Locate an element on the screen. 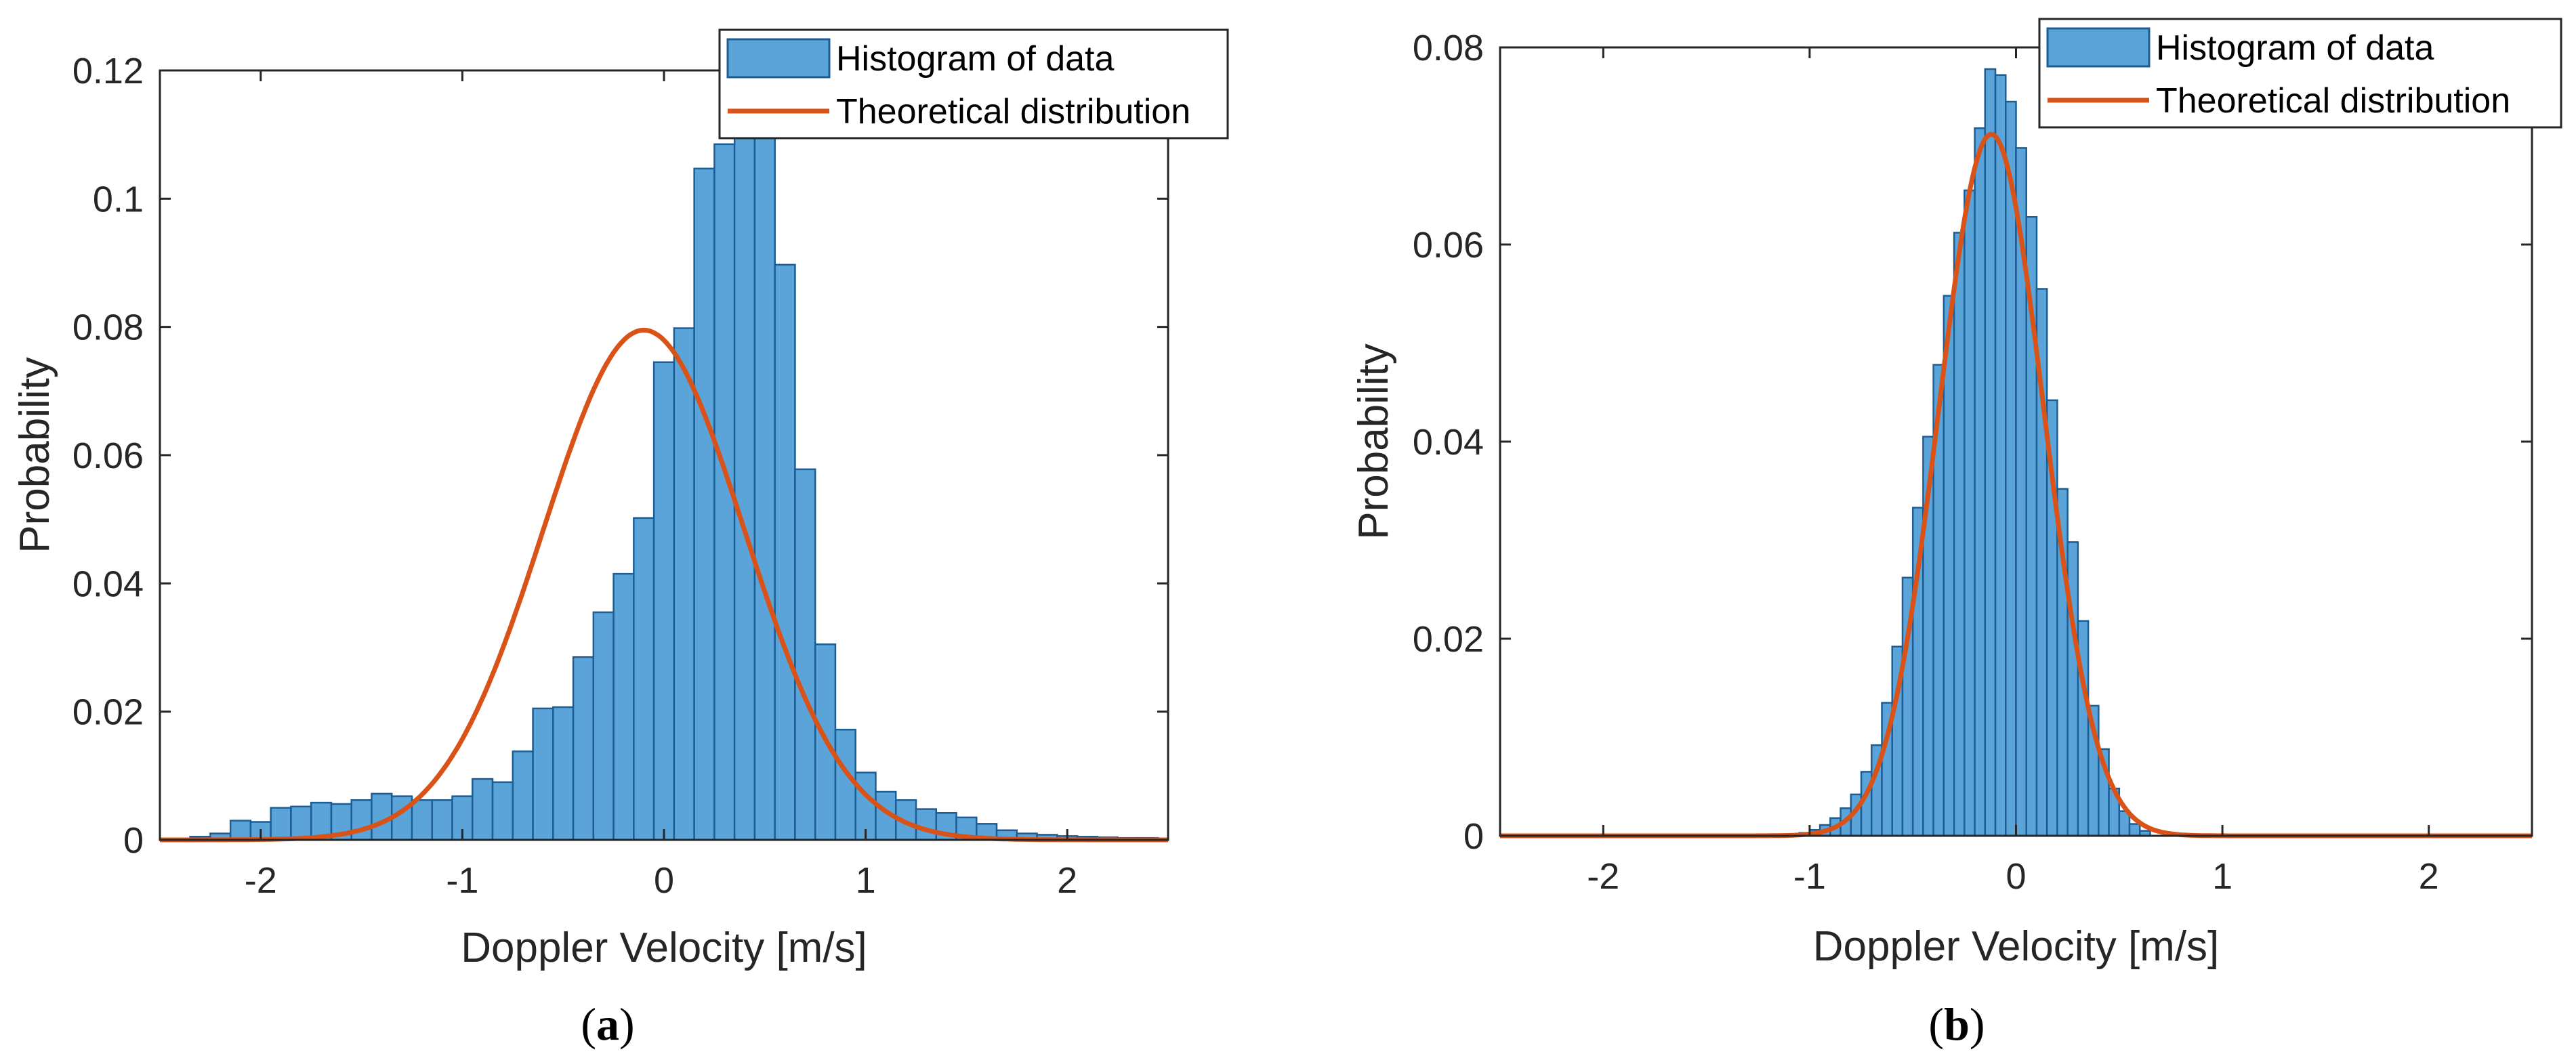  panel-caption-letter-b: b is located at coordinates (1957, 1024).